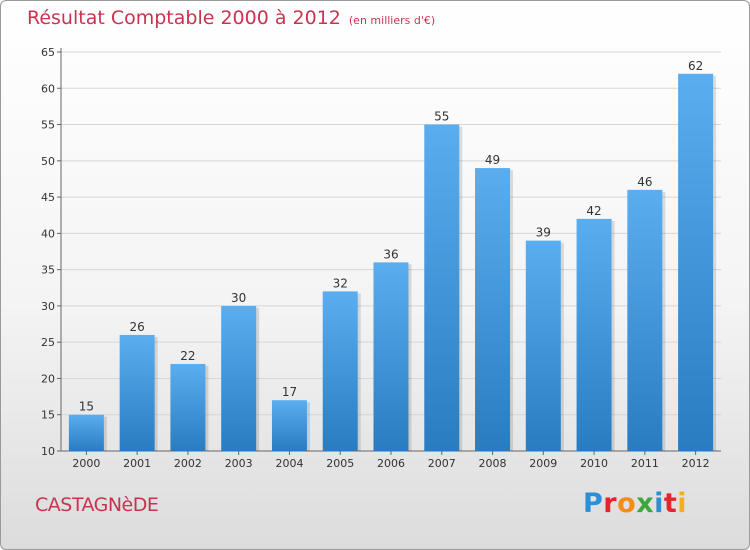 The width and height of the screenshot is (750, 550). What do you see at coordinates (137, 463) in the screenshot?
I see `x-tick-label: 2001` at bounding box center [137, 463].